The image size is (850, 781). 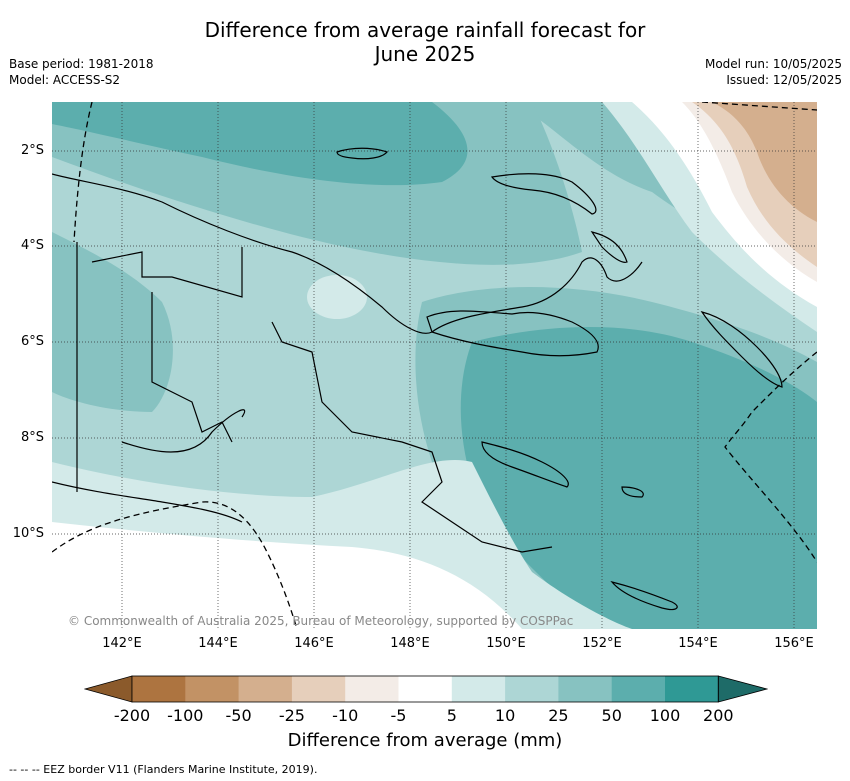 What do you see at coordinates (65, 80) in the screenshot?
I see `model-name: Model: ACCESS-S2` at bounding box center [65, 80].